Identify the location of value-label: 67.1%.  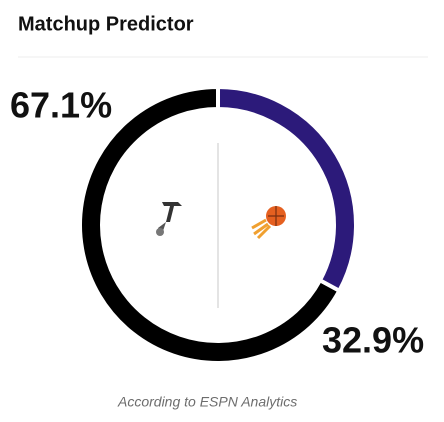
(61, 105).